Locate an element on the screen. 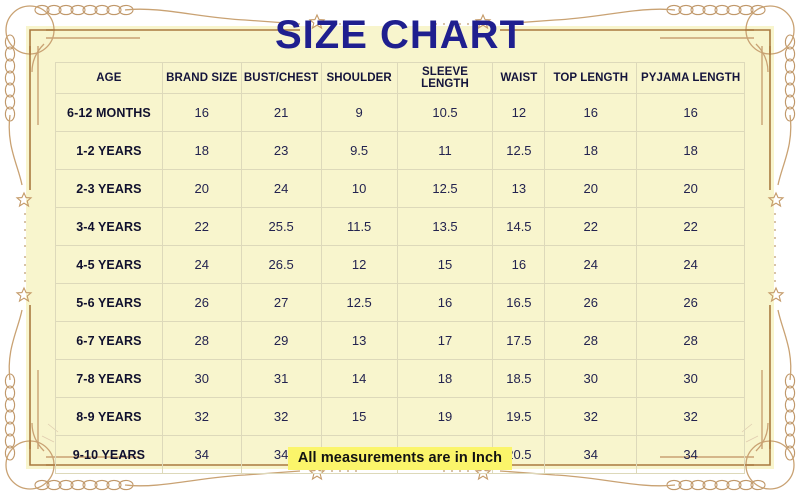 This screenshot has height=495, width=800. cell-brand-size: 28 is located at coordinates (201, 340).